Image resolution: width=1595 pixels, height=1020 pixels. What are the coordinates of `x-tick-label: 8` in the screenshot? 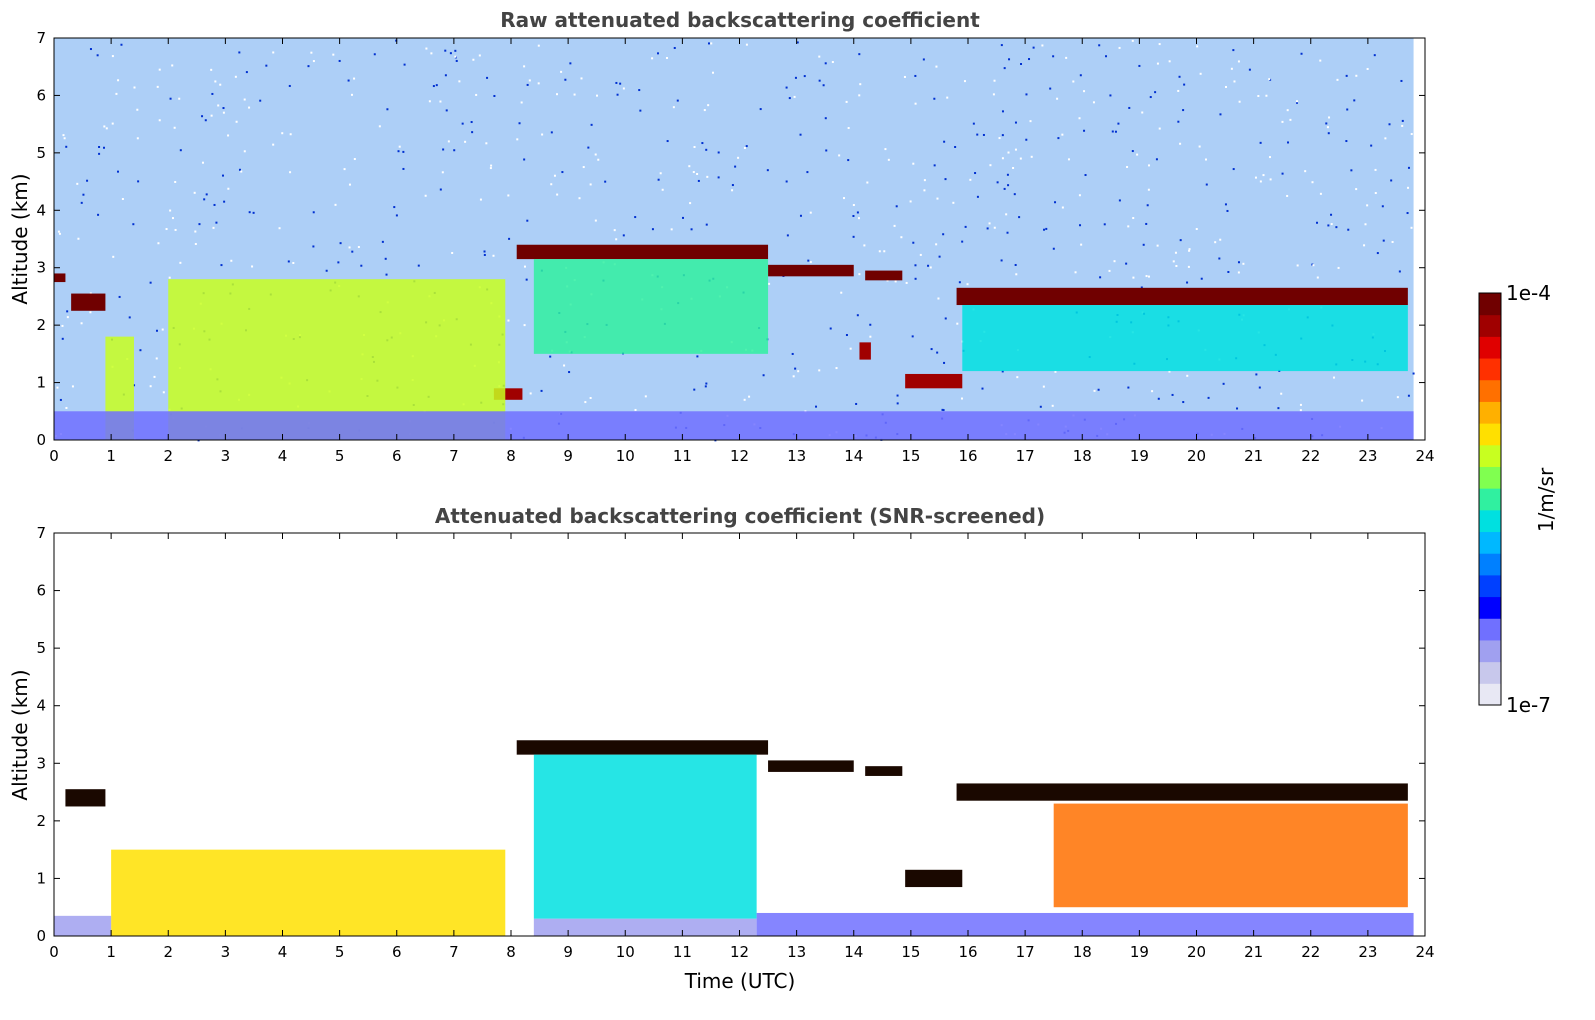 It's located at (511, 456).